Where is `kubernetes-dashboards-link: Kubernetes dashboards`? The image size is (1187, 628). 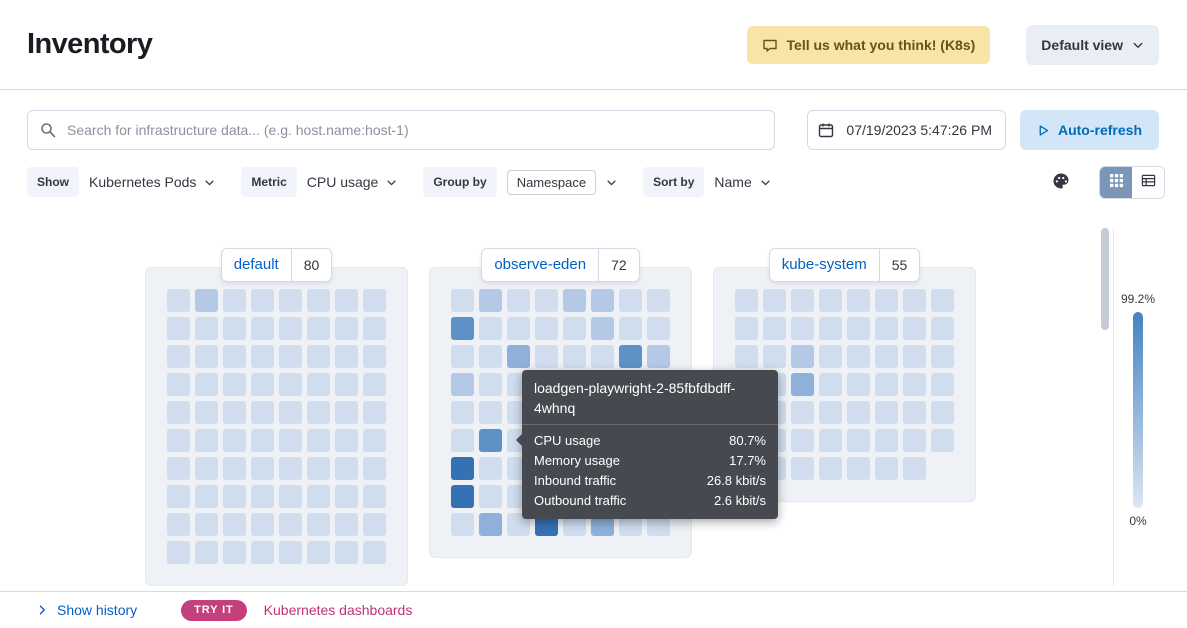 kubernetes-dashboards-link: Kubernetes dashboards is located at coordinates (338, 610).